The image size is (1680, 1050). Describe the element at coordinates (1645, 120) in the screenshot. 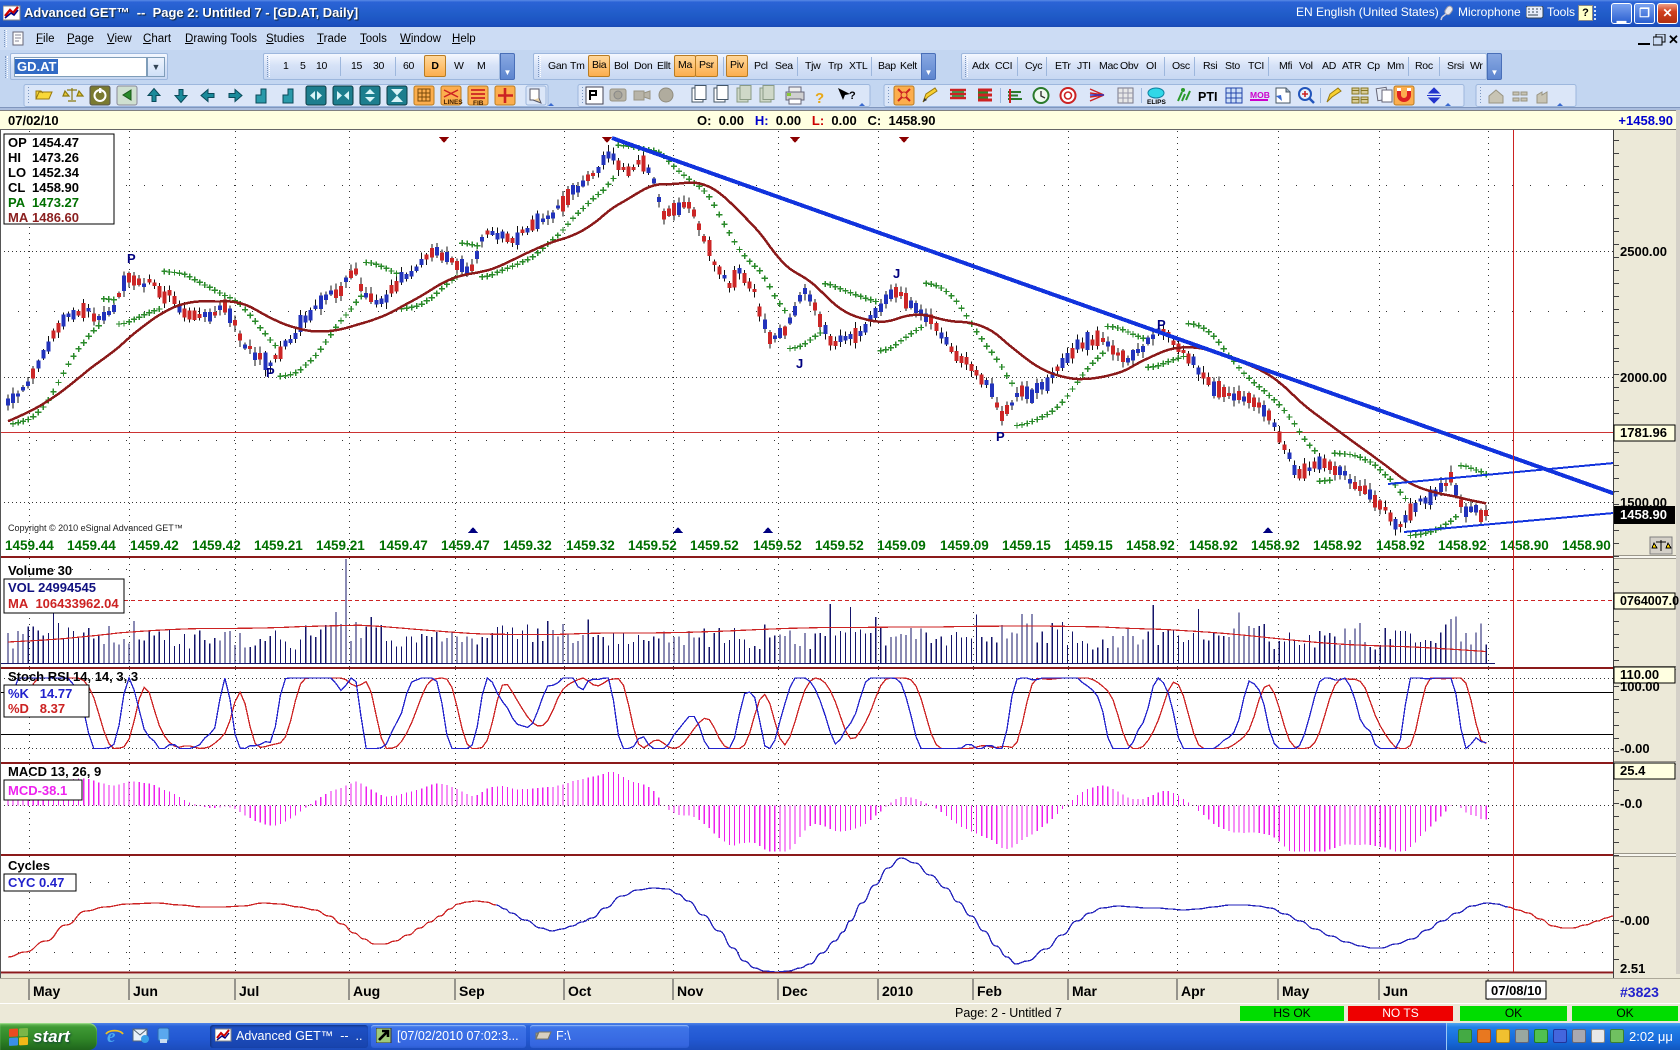

I see `svg-text: +1458.90` at that location.